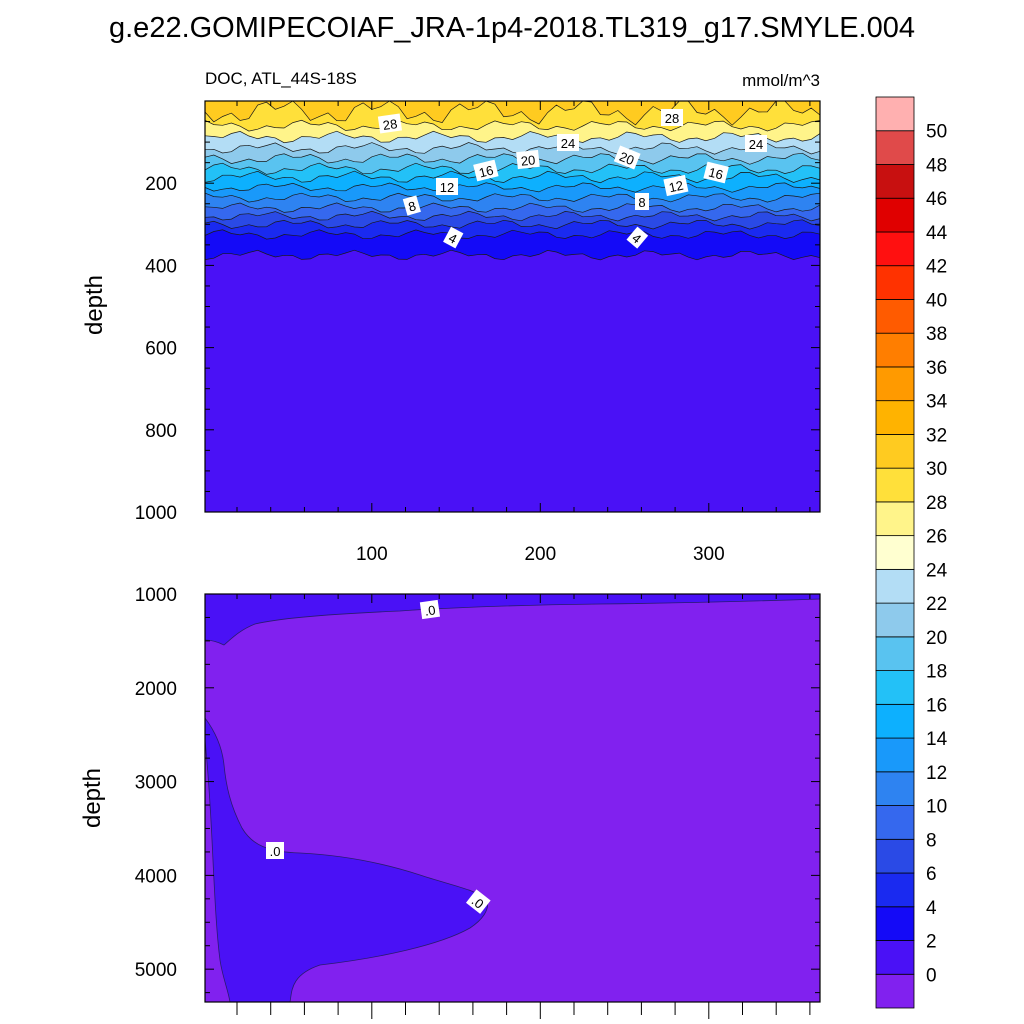 The image size is (1024, 1024). I want to click on lower-y-tick-label: 1000, so click(156, 595).